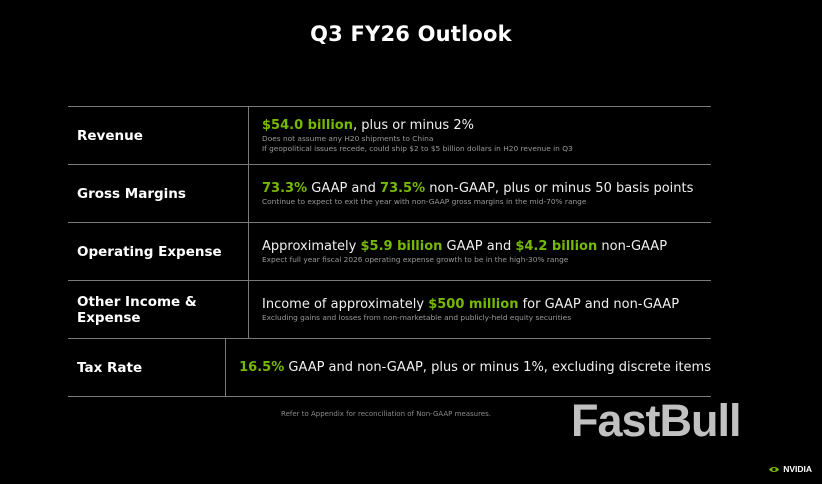 This screenshot has height=484, width=822. Describe the element at coordinates (632, 246) in the screenshot. I see `guidance-fragment: non-GAAP` at that location.